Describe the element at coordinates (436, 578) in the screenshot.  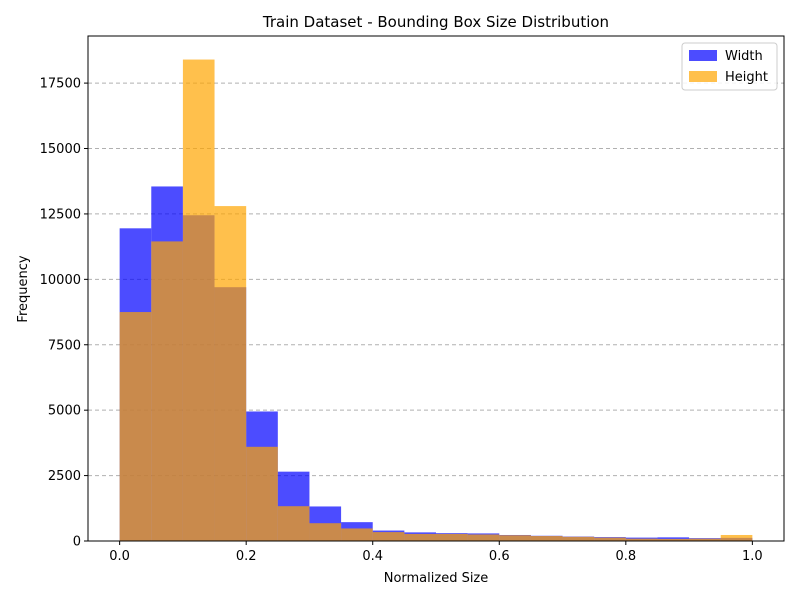
I see `x-axis-title: Normalized Size` at that location.